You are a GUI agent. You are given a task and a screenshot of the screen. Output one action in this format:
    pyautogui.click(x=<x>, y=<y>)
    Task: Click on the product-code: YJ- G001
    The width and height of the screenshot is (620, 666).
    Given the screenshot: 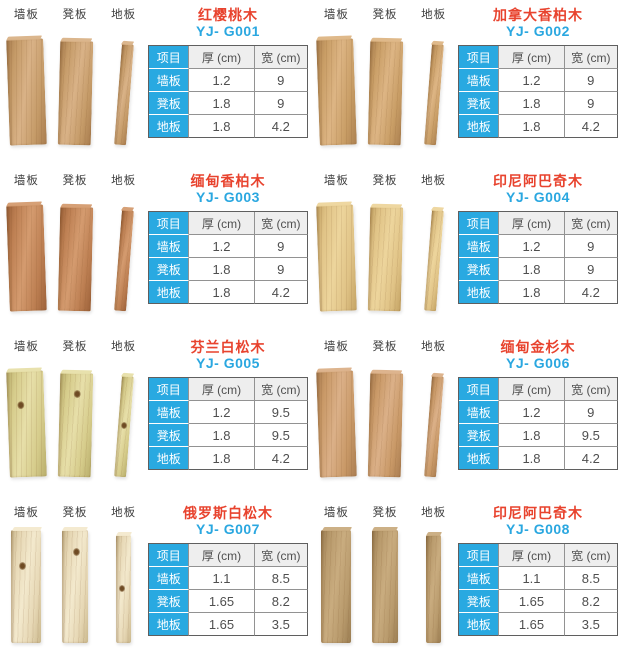 What is the action you would take?
    pyautogui.click(x=228, y=31)
    